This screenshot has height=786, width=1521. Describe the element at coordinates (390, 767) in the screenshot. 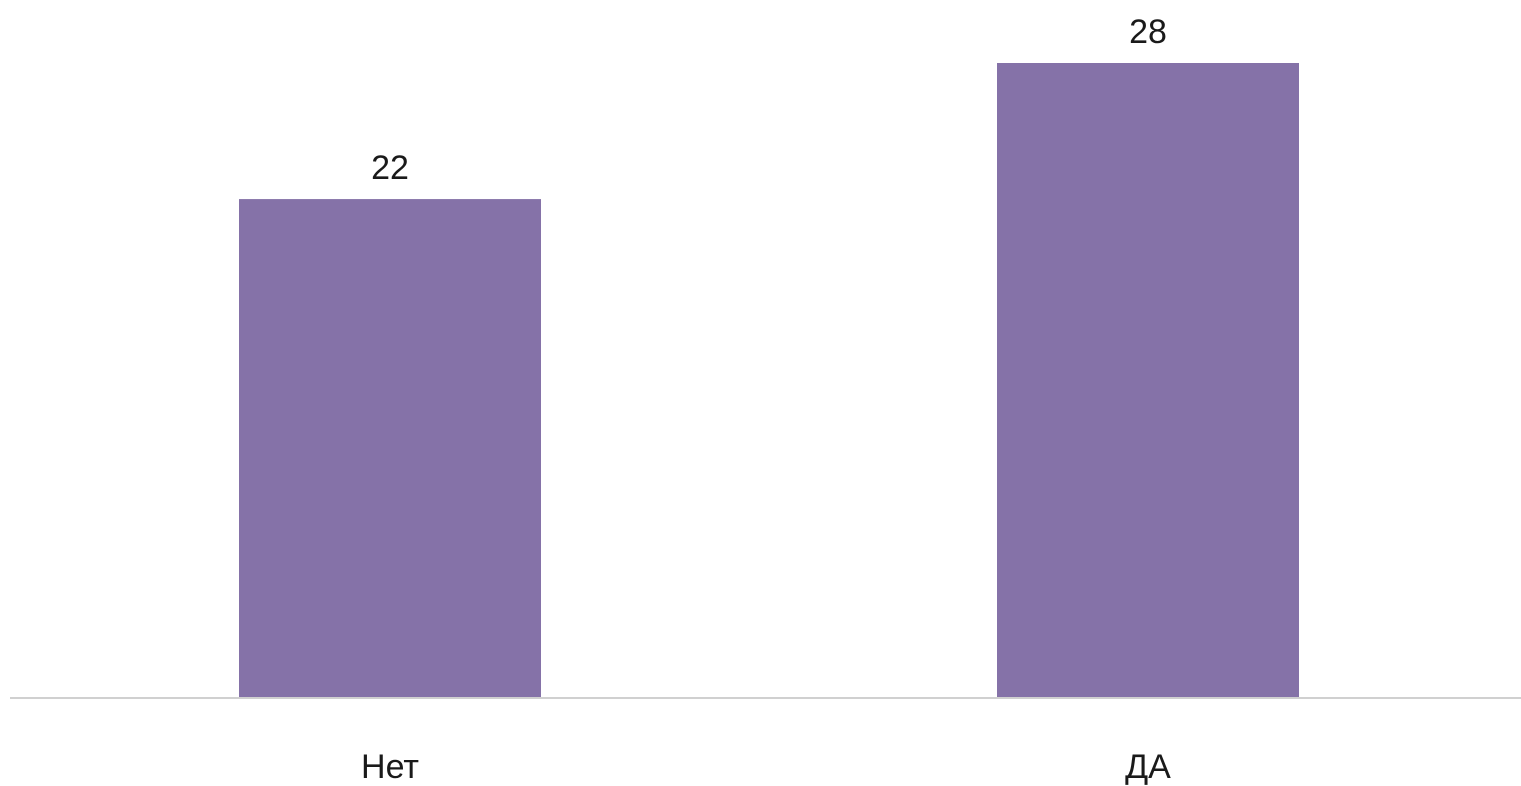

I see `x-tick-label-1: Нет` at that location.